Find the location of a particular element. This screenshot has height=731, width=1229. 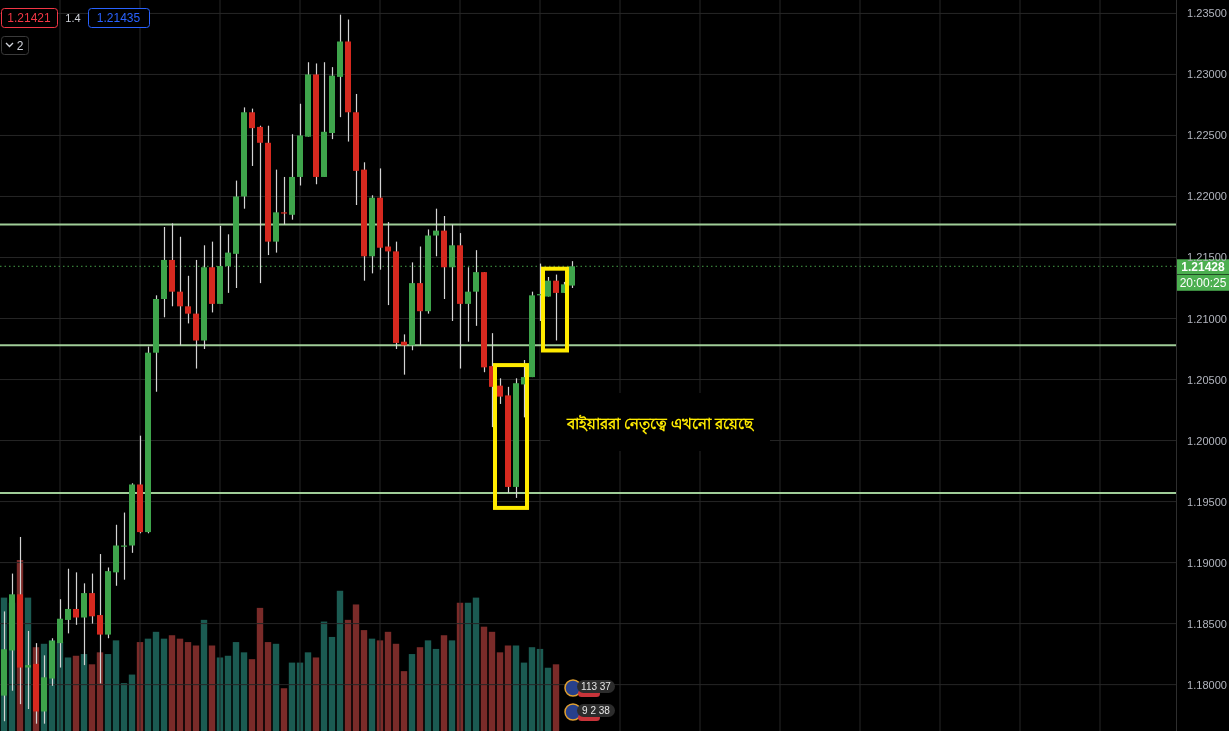

y-tick-label: 1.18000 is located at coordinates (1207, 684).